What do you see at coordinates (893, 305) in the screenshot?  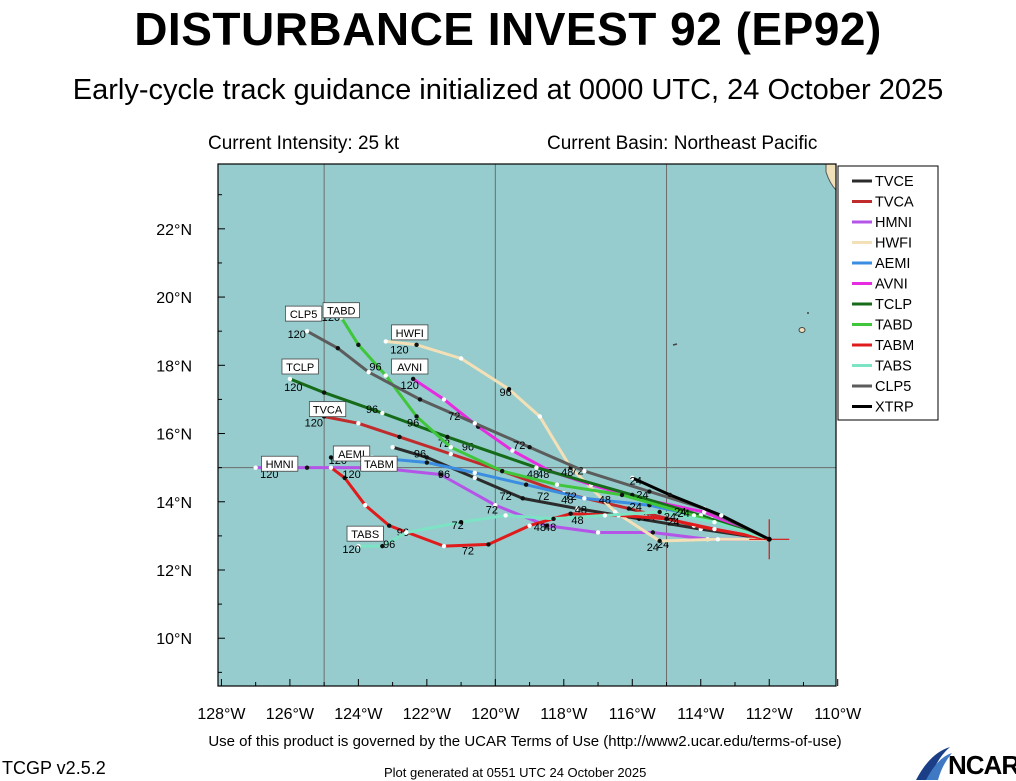 I see `legend-label: TCLP` at bounding box center [893, 305].